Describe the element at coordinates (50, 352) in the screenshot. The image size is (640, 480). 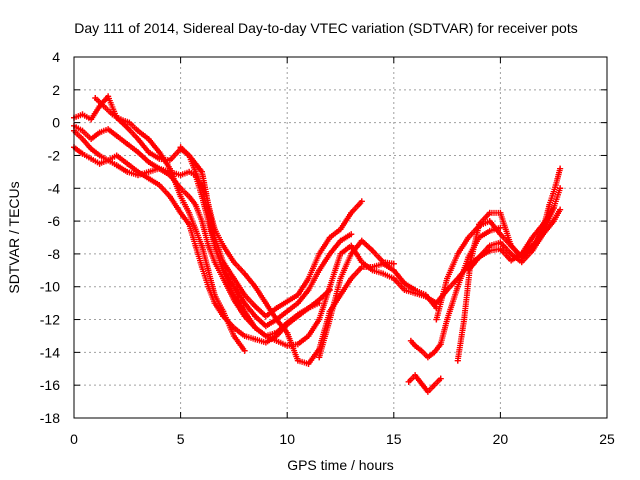
I see `y-tick-label: -14` at that location.